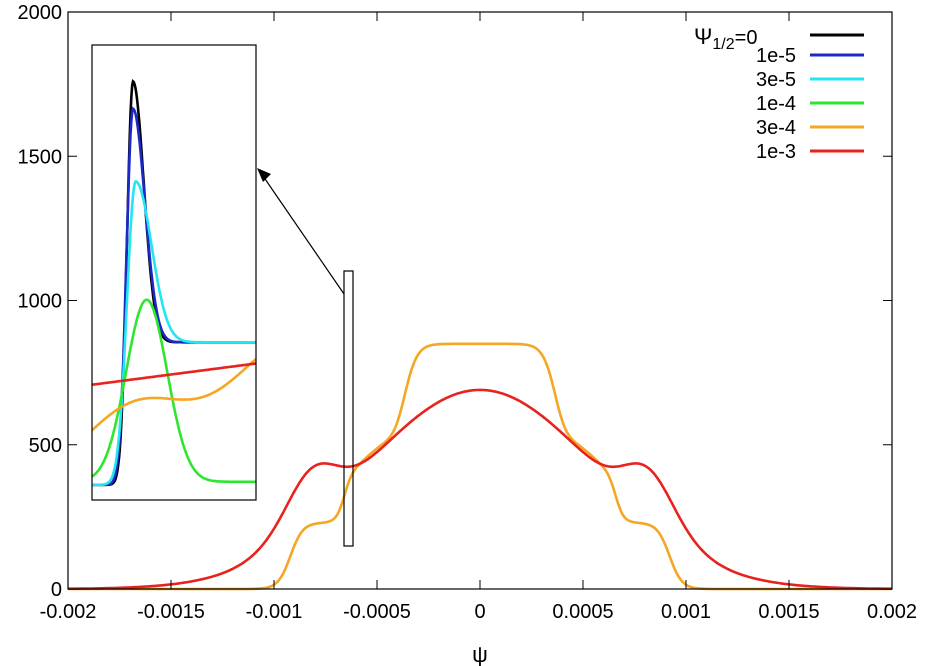 The width and height of the screenshot is (926, 666). Describe the element at coordinates (40, 13) in the screenshot. I see `y-tick-label: 2000` at that location.